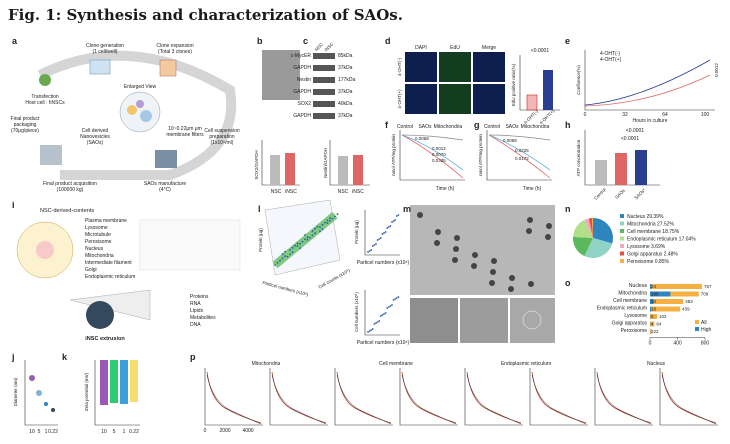  I want to click on category-label: Cell membrane, so click(630, 301).